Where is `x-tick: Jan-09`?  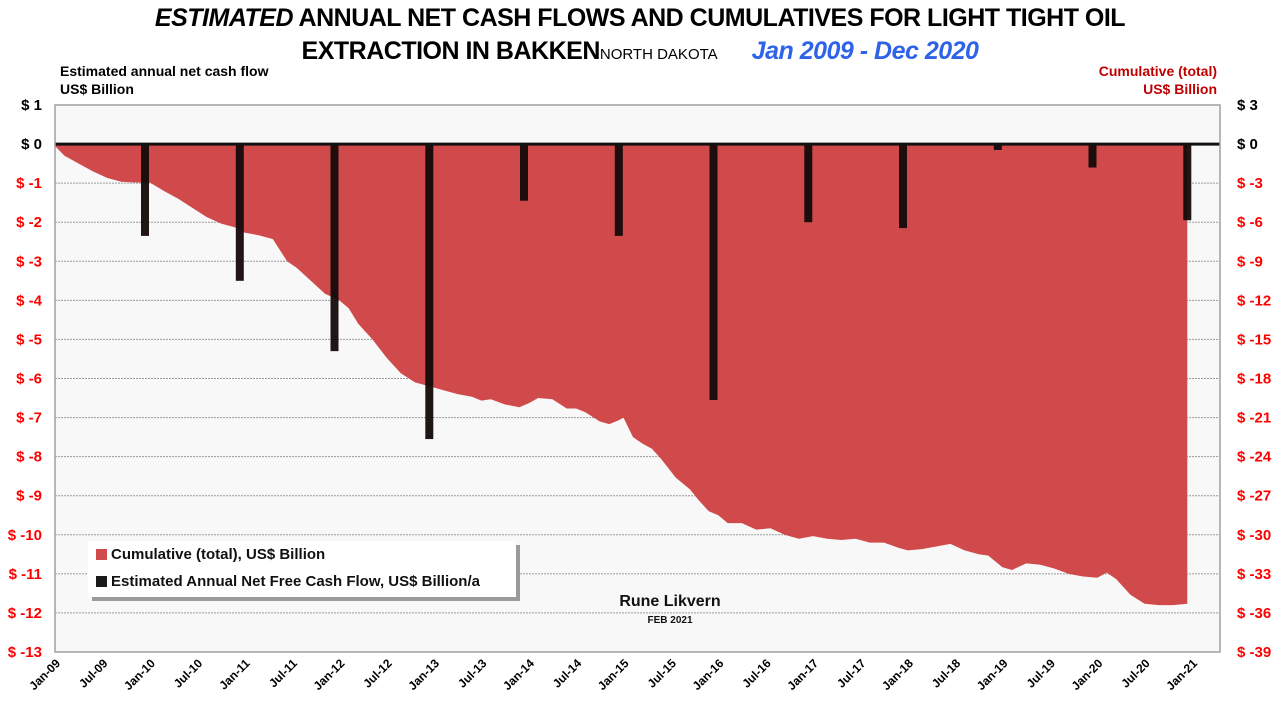 x-tick: Jan-09 is located at coordinates (44, 674).